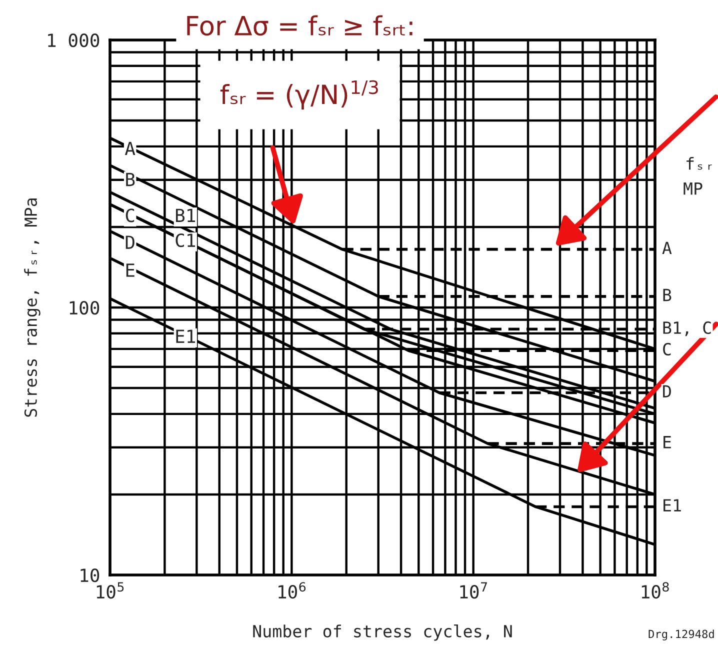 The image size is (718, 650). What do you see at coordinates (186, 240) in the screenshot?
I see `annotation: C1` at bounding box center [186, 240].